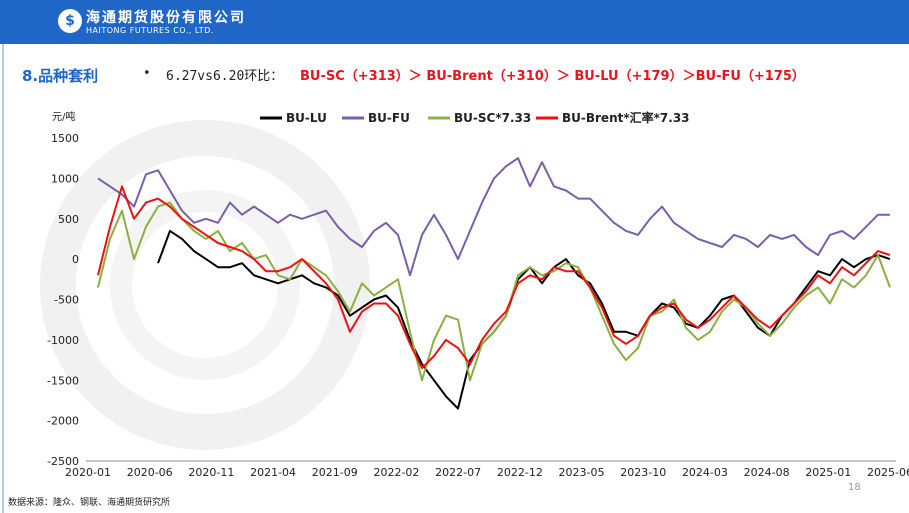  I want to click on y-tick-label: 1500, so click(65, 138).